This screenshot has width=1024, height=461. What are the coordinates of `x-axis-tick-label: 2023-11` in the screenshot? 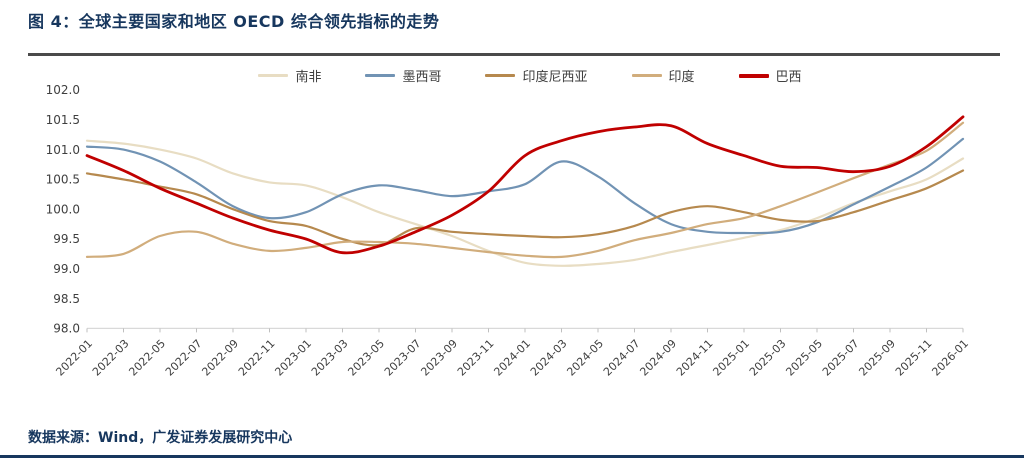 It's located at (476, 358).